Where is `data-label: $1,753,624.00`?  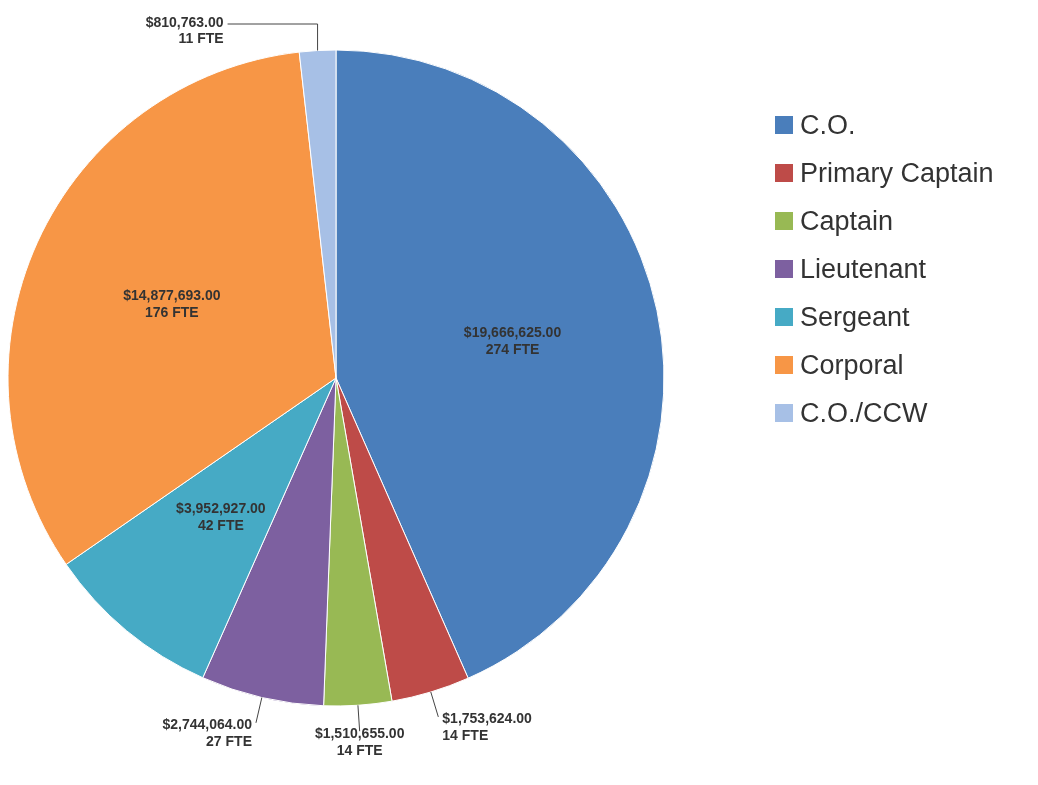
data-label: $1,753,624.00 is located at coordinates (487, 718).